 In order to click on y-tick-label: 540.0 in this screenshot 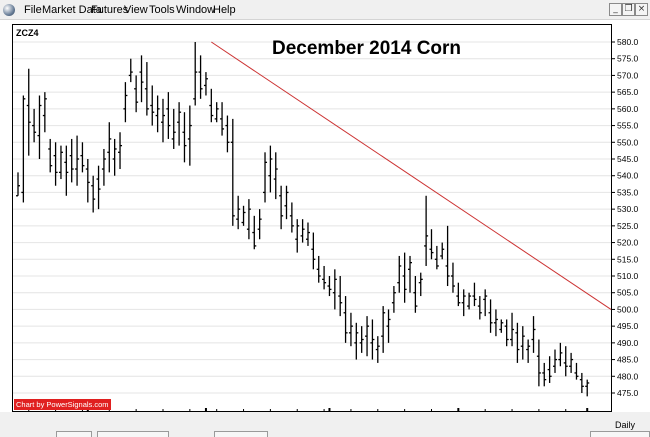, I will do `click(628, 176)`.